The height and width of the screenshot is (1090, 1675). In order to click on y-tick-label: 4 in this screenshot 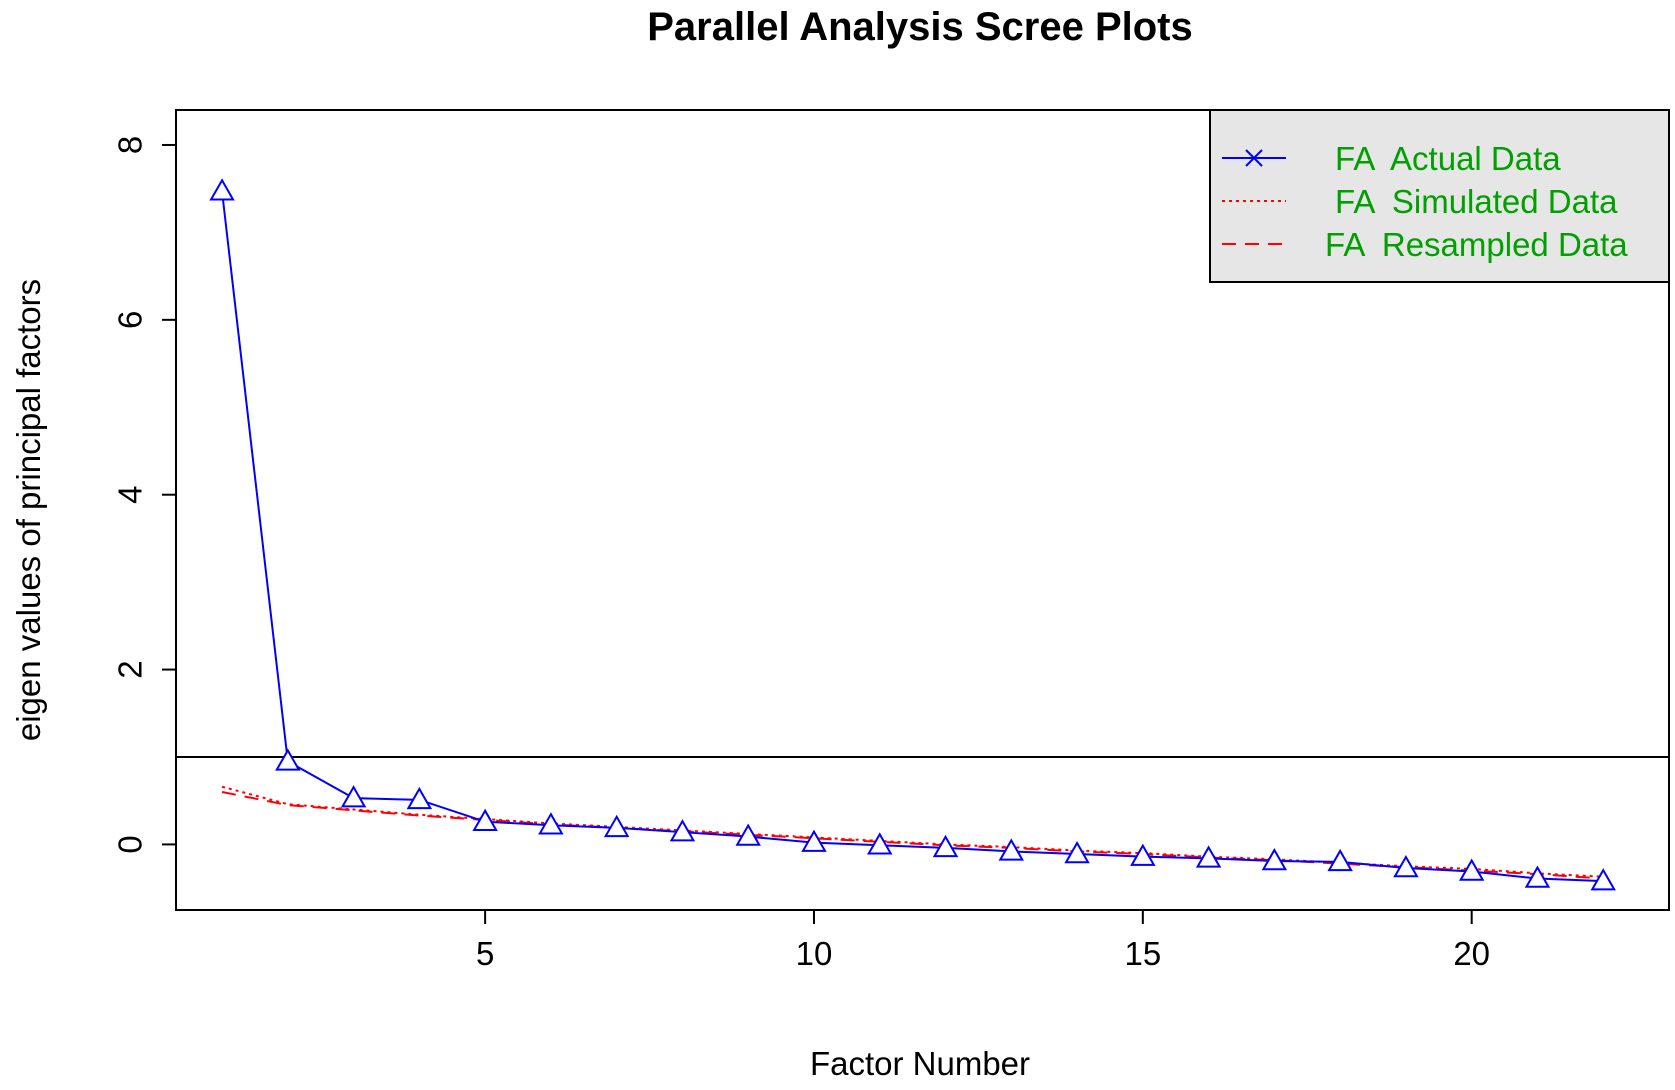, I will do `click(130, 495)`.